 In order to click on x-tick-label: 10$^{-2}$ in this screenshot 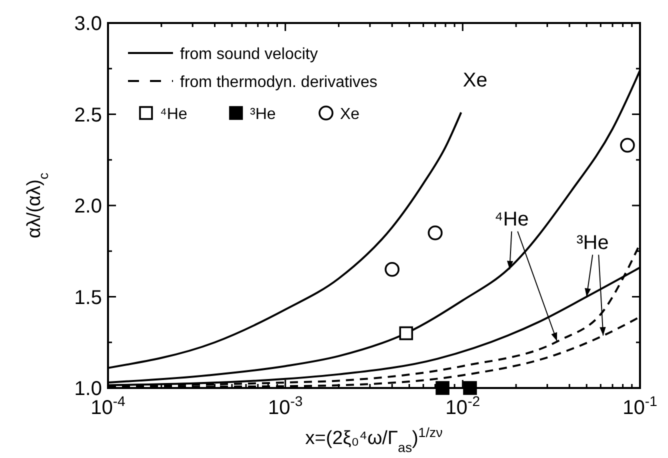, I will do `click(462, 406)`.